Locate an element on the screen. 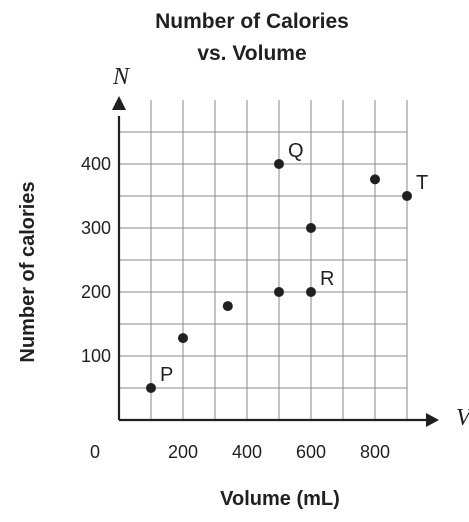 This screenshot has height=522, width=469. x-tick-label: 600 is located at coordinates (311, 452).